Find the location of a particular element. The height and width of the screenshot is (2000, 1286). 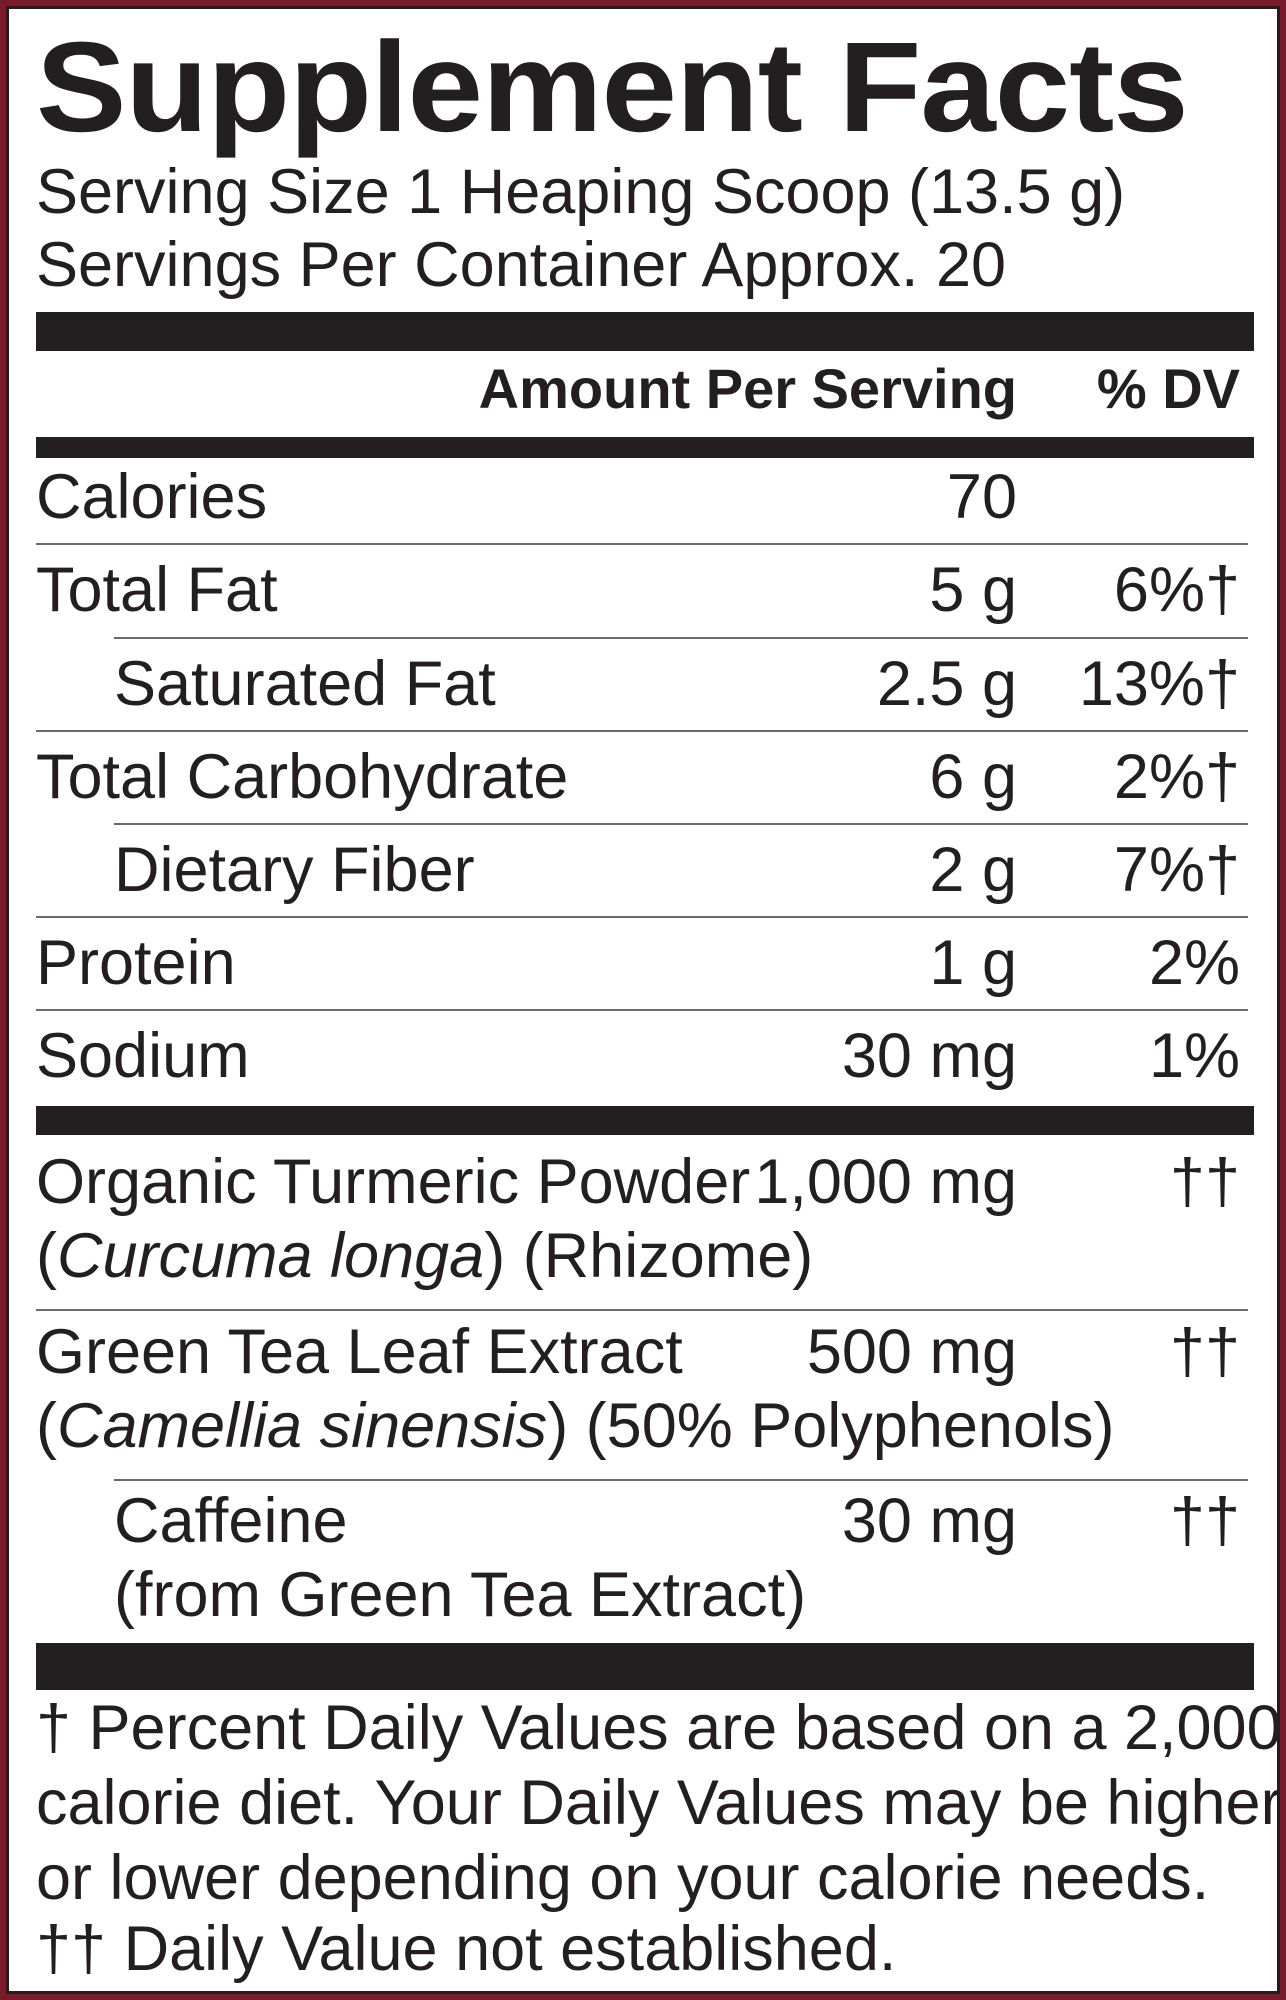

nutrient-name: Protein is located at coordinates (136, 963).